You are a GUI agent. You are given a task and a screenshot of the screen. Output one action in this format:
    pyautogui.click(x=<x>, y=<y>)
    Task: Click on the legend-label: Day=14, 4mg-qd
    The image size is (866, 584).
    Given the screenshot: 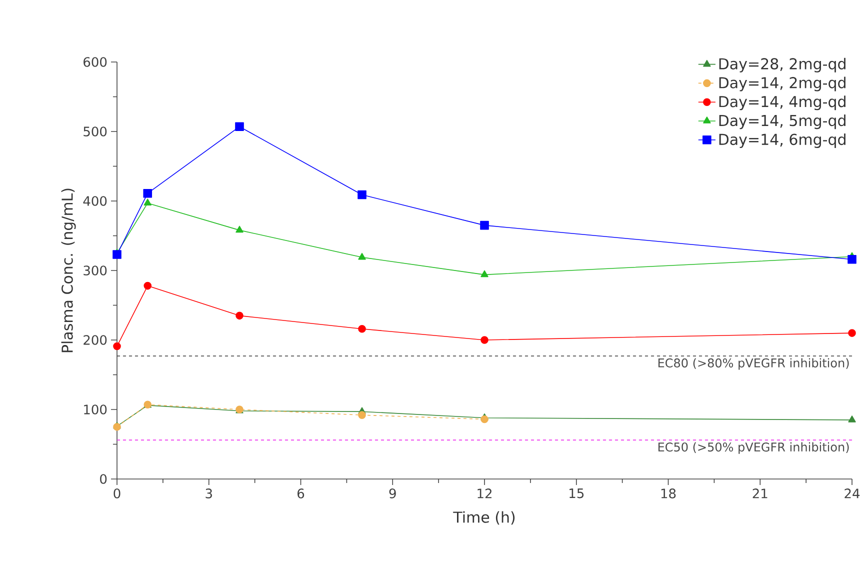 What is the action you would take?
    pyautogui.click(x=782, y=103)
    